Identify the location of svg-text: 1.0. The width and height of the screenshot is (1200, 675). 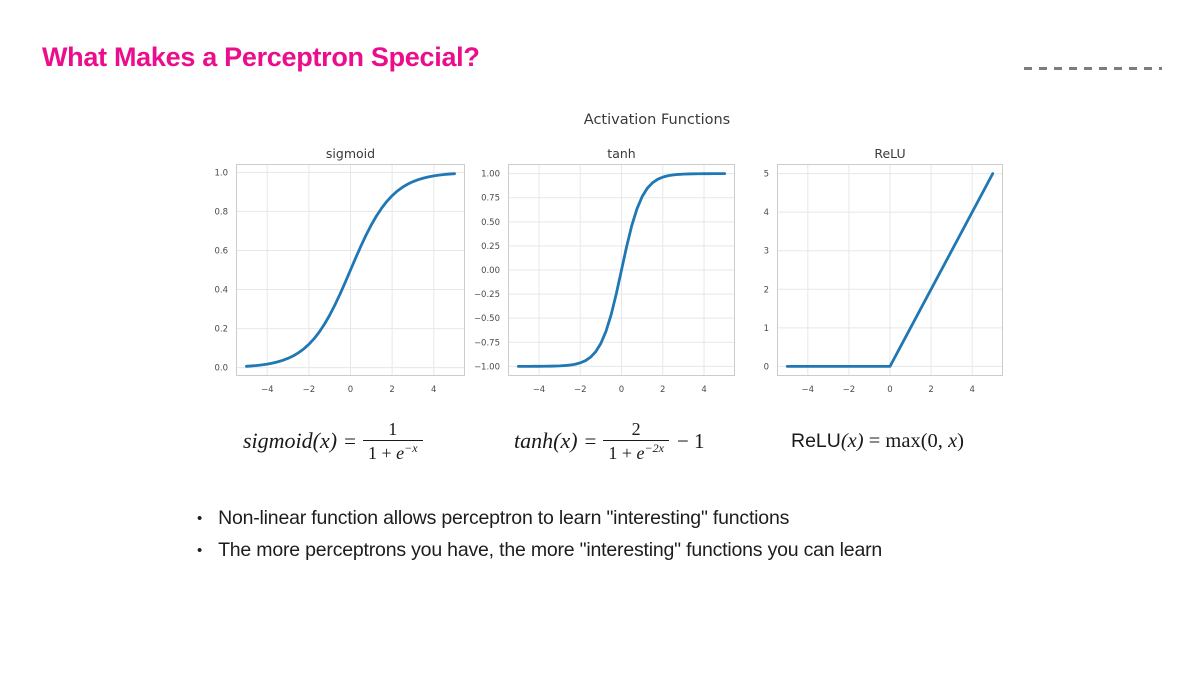
(221, 173).